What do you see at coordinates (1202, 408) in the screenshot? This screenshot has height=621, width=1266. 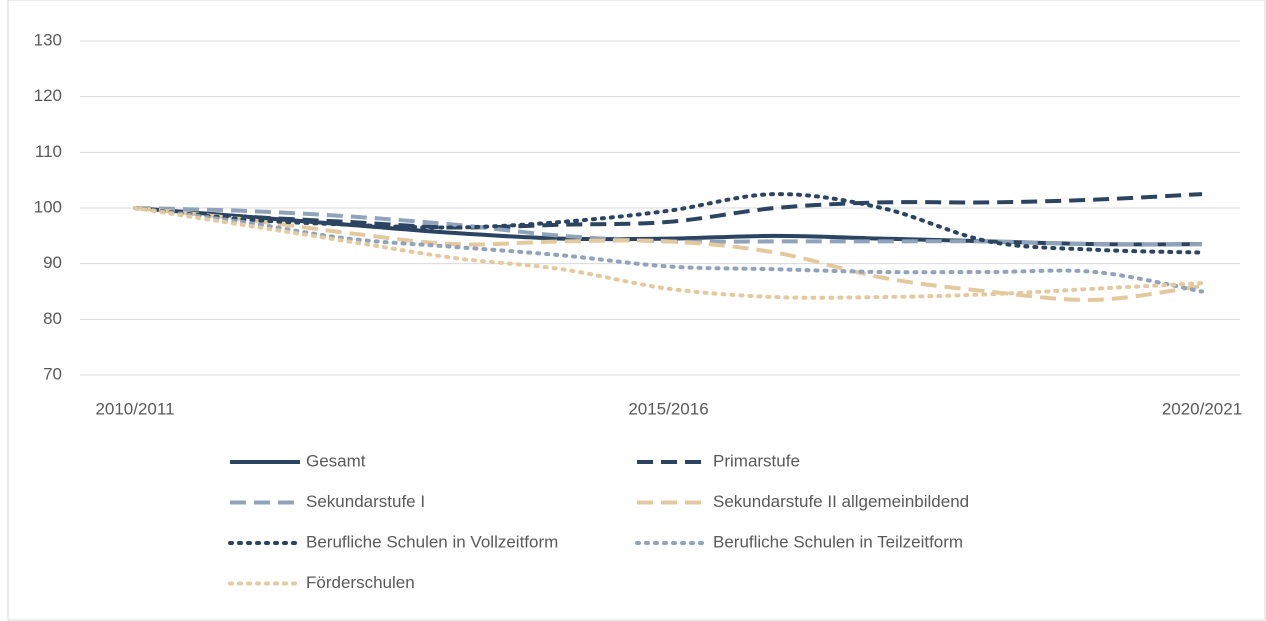 I see `x-tick-label: 2020/2021` at bounding box center [1202, 408].